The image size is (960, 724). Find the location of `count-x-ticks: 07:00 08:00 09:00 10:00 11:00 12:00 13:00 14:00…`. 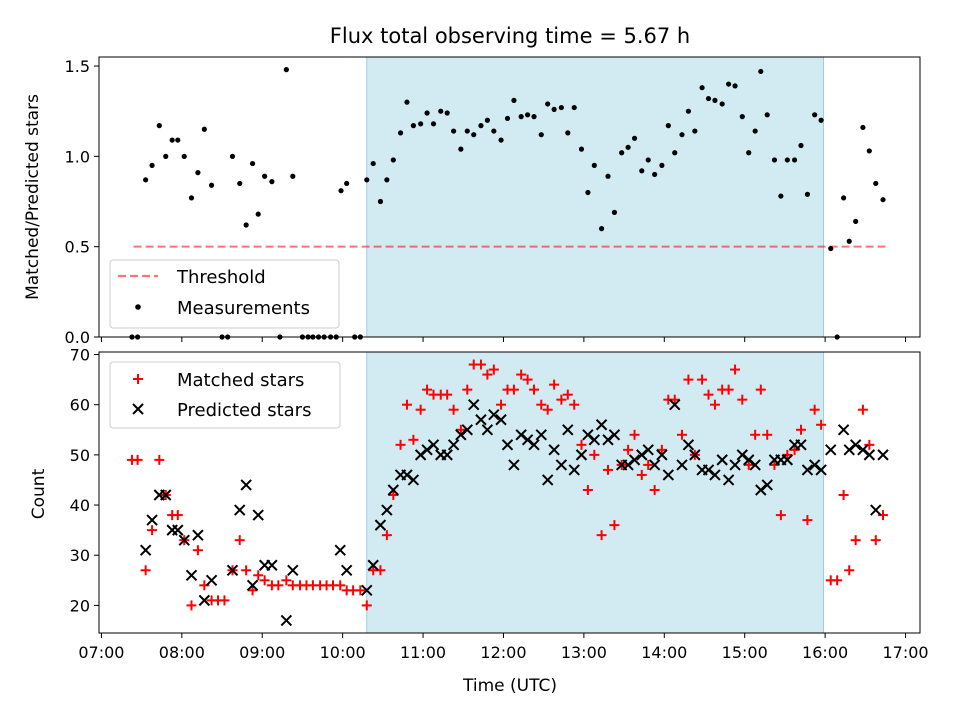

count-x-ticks: 07:00 08:00 09:00 10:00 11:00 12:00 13:00 14:00… is located at coordinates (503, 647).